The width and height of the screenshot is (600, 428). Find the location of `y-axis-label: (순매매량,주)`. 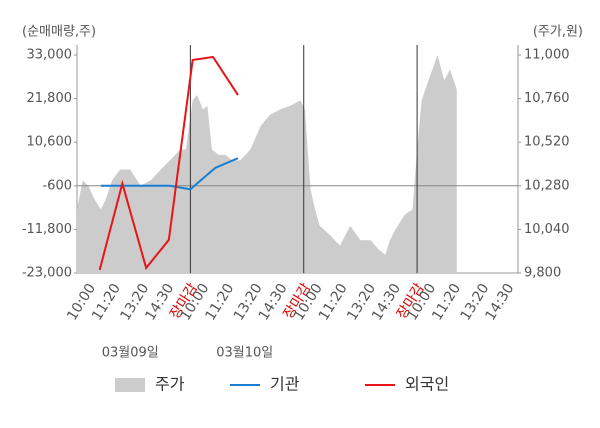

y-axis-label: (순매매량,주) is located at coordinates (59, 32).